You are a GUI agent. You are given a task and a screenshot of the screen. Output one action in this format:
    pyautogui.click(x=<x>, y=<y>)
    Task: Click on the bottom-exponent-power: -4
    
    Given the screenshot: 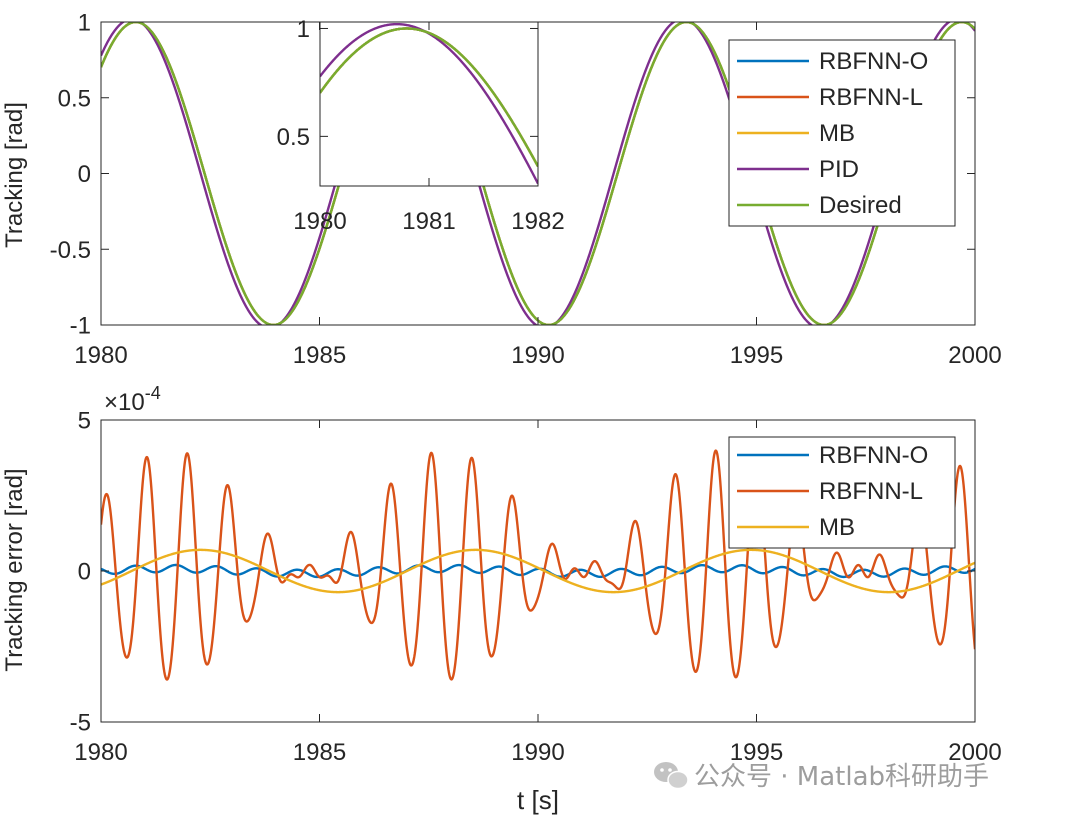 What is the action you would take?
    pyautogui.click(x=153, y=393)
    